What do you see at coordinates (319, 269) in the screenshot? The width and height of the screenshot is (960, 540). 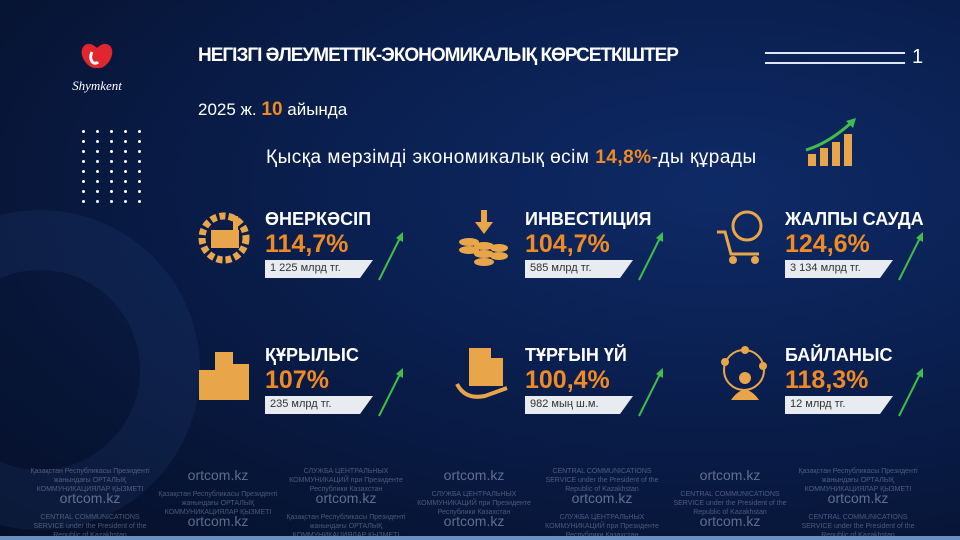 I see `card-amount: 1 225 млрд тг.` at bounding box center [319, 269].